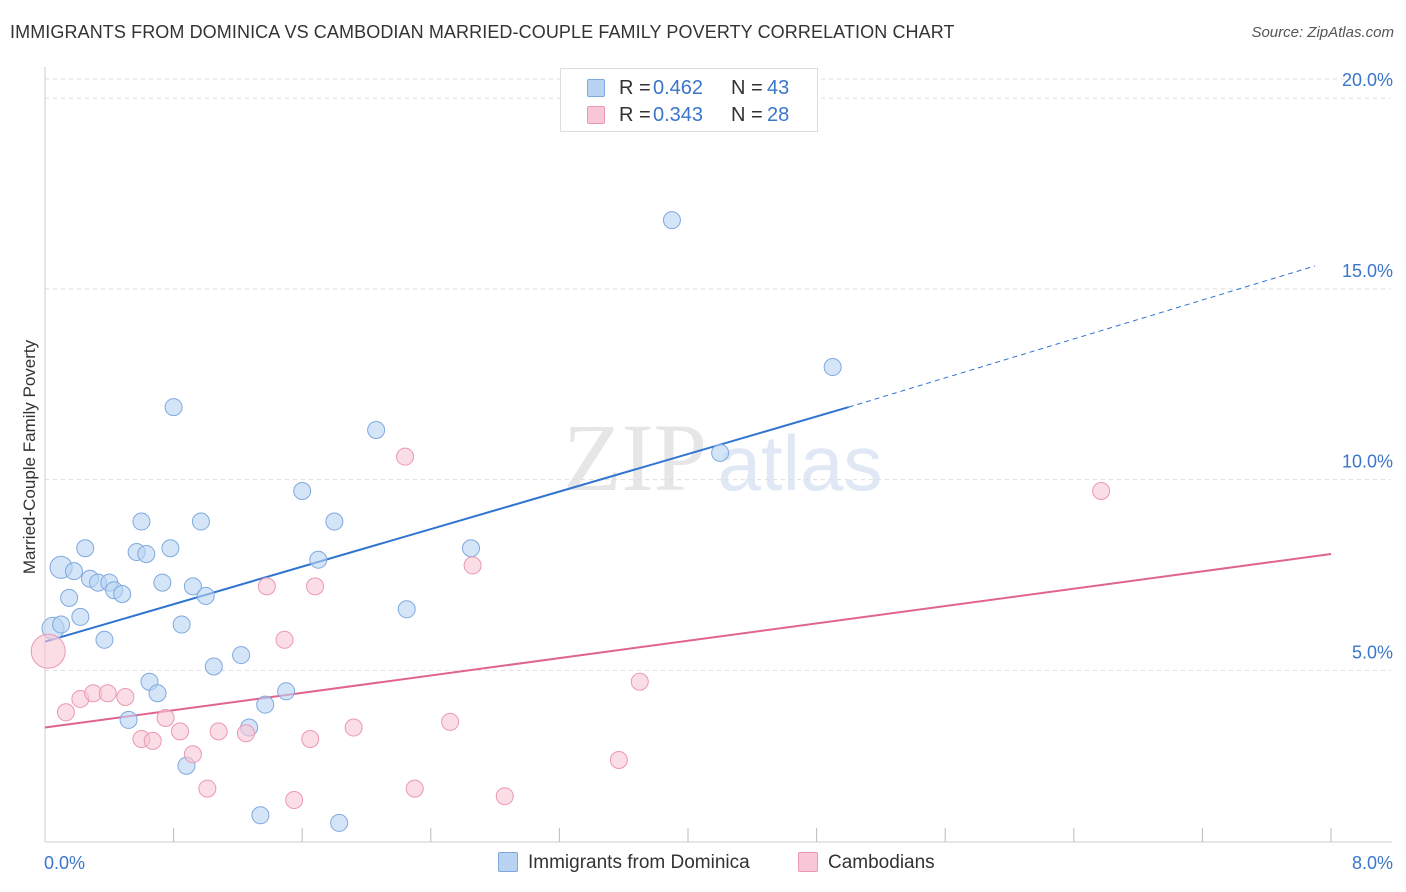  I want to click on legend-r-value: 0.462, so click(678, 88).